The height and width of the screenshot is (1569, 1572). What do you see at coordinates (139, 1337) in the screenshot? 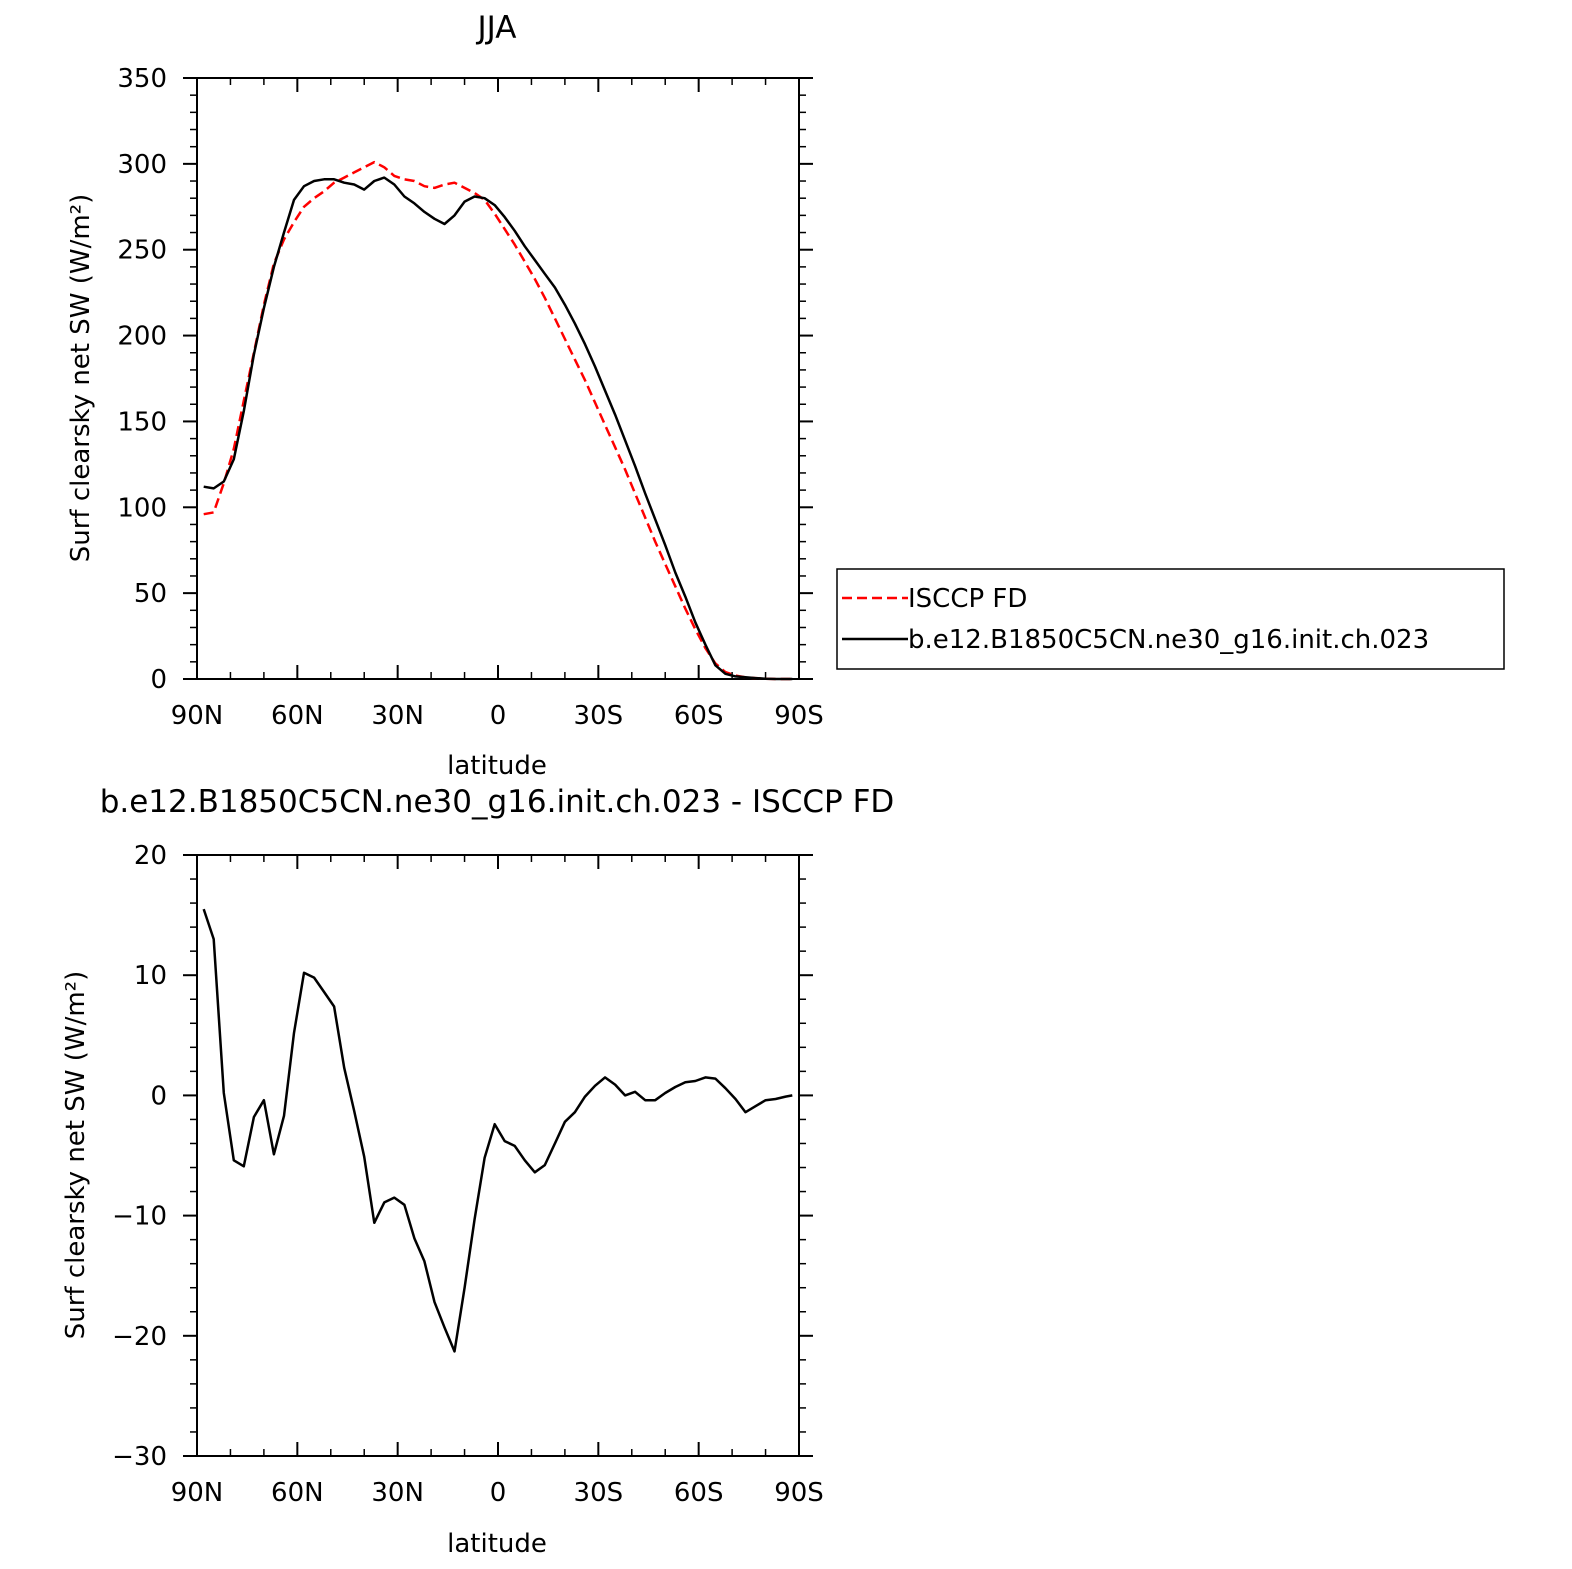
I see `y-tick-label: −20` at bounding box center [139, 1337].